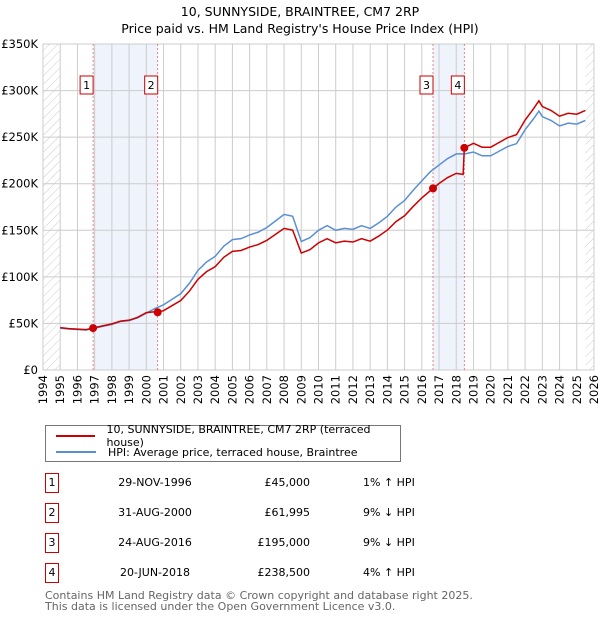 The width and height of the screenshot is (600, 620). What do you see at coordinates (155, 482) in the screenshot?
I see `sale-date: 29-NOV-1996` at bounding box center [155, 482].